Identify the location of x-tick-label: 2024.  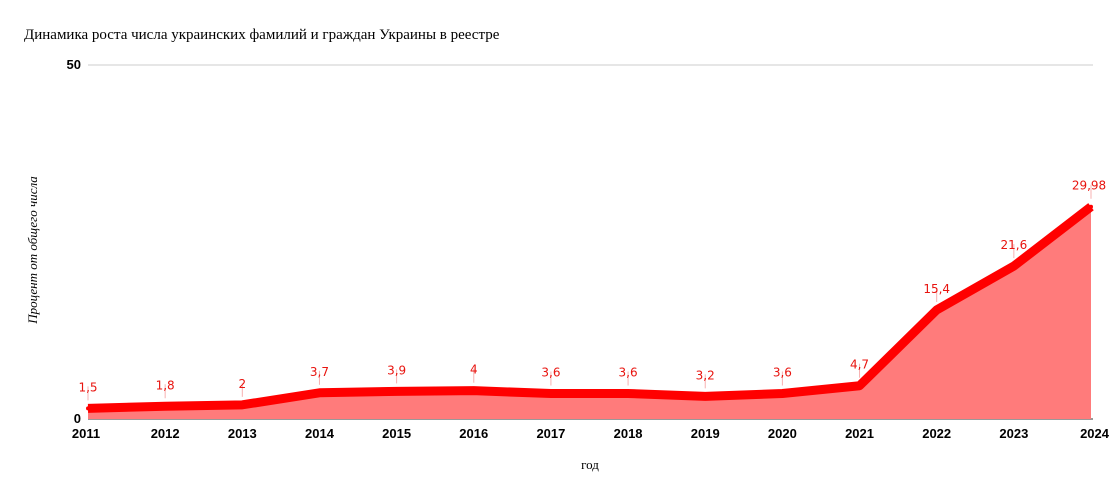
(1095, 433).